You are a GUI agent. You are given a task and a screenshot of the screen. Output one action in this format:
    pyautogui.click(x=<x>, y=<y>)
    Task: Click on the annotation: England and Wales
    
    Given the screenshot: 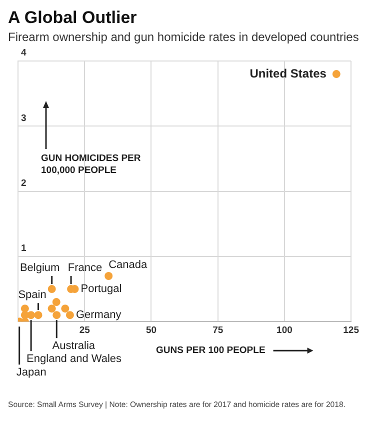 What is the action you would take?
    pyautogui.click(x=74, y=359)
    